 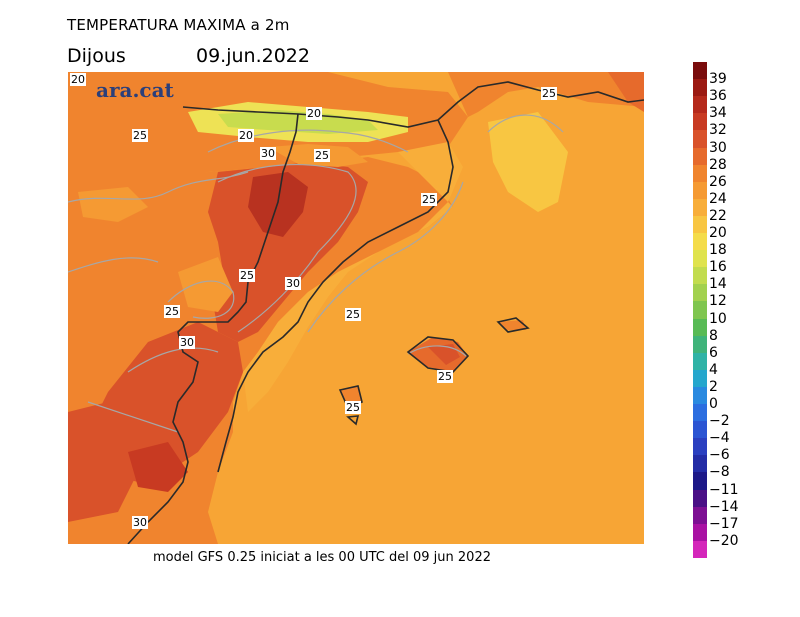 What do you see at coordinates (718, 233) in the screenshot?
I see `legend-label: 20` at bounding box center [718, 233].